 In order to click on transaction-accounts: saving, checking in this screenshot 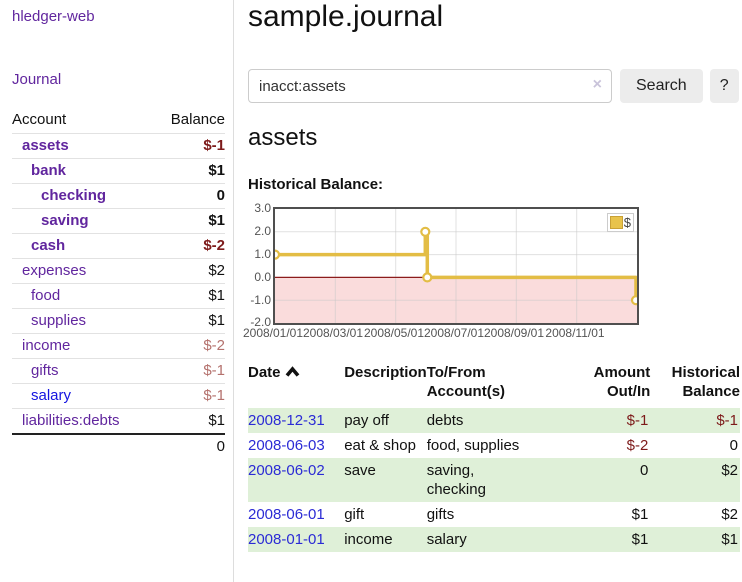, I will do `click(493, 480)`.